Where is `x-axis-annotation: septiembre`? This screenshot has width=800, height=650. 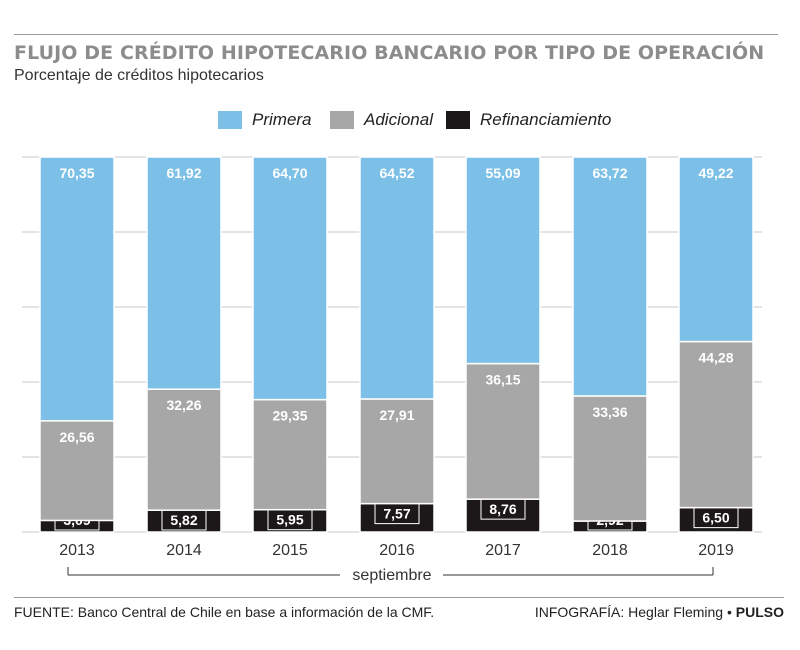 x-axis-annotation: septiembre is located at coordinates (391, 575).